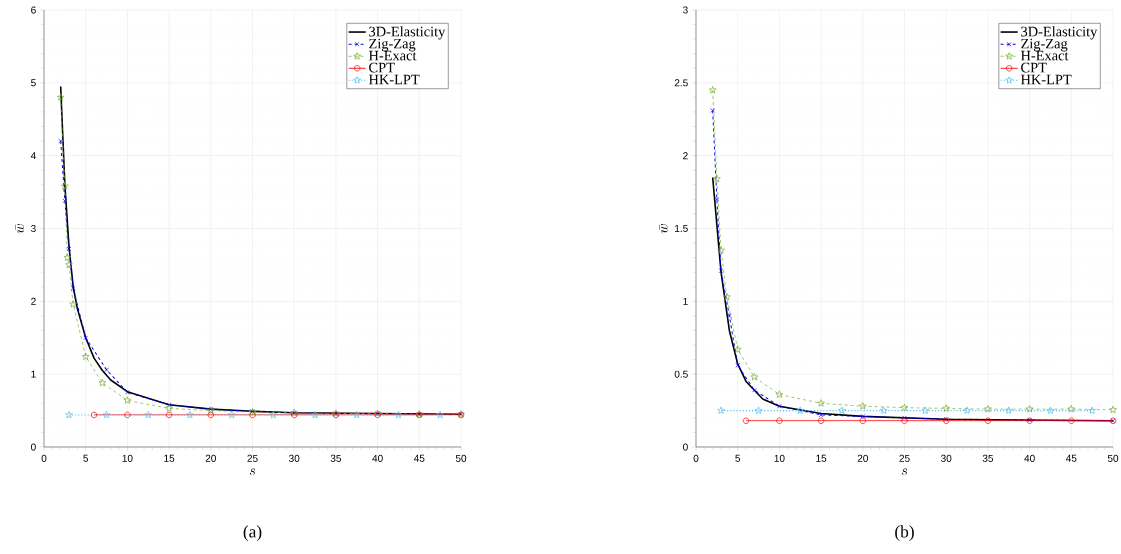 The width and height of the screenshot is (1121, 554). I want to click on text: (a), so click(252, 533).